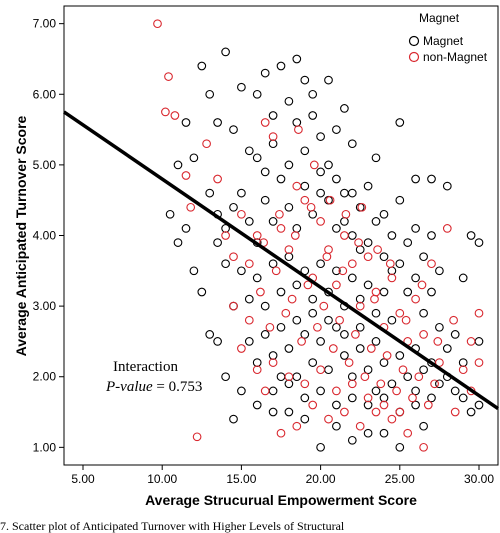 This screenshot has width=500, height=533. Describe the element at coordinates (241, 479) in the screenshot. I see `x-tick-label-2: 15.00` at that location.